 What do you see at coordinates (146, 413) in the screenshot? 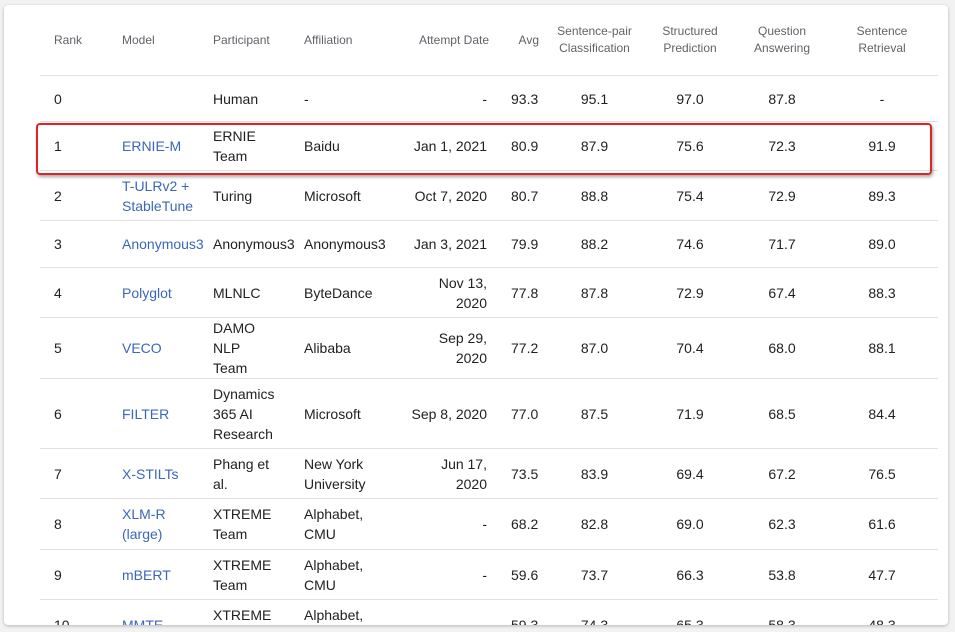
I see `model-link: FILTER` at bounding box center [146, 413].